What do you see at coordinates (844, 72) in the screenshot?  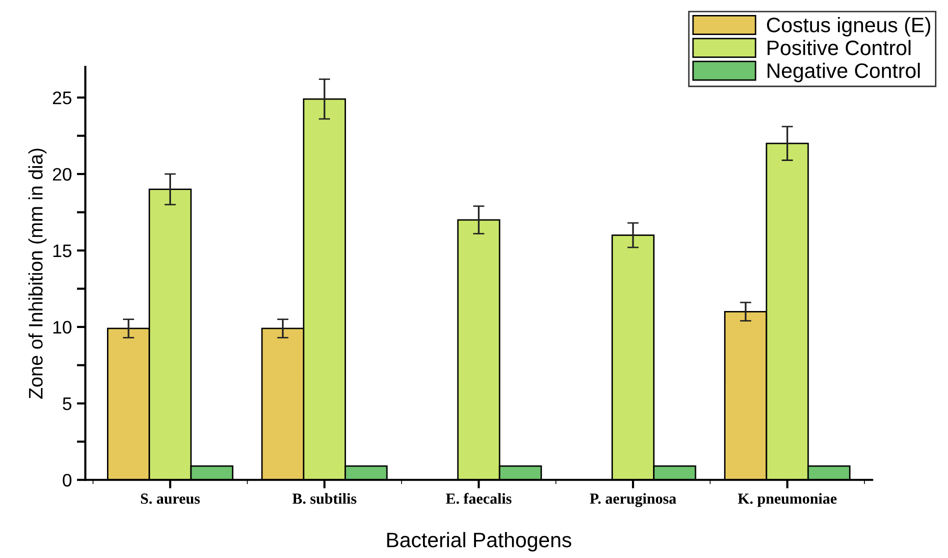 I see `legend-label: Negative Control` at bounding box center [844, 72].